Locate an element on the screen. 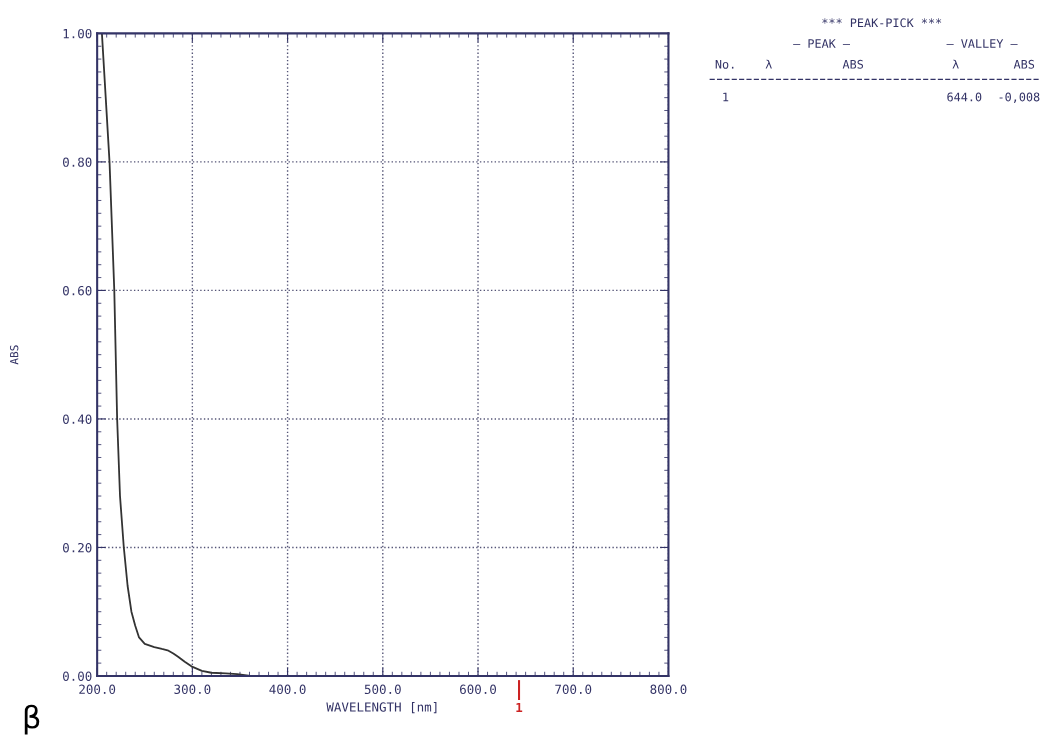 The width and height of the screenshot is (1056, 742). text: — PEAK — is located at coordinates (821, 43).